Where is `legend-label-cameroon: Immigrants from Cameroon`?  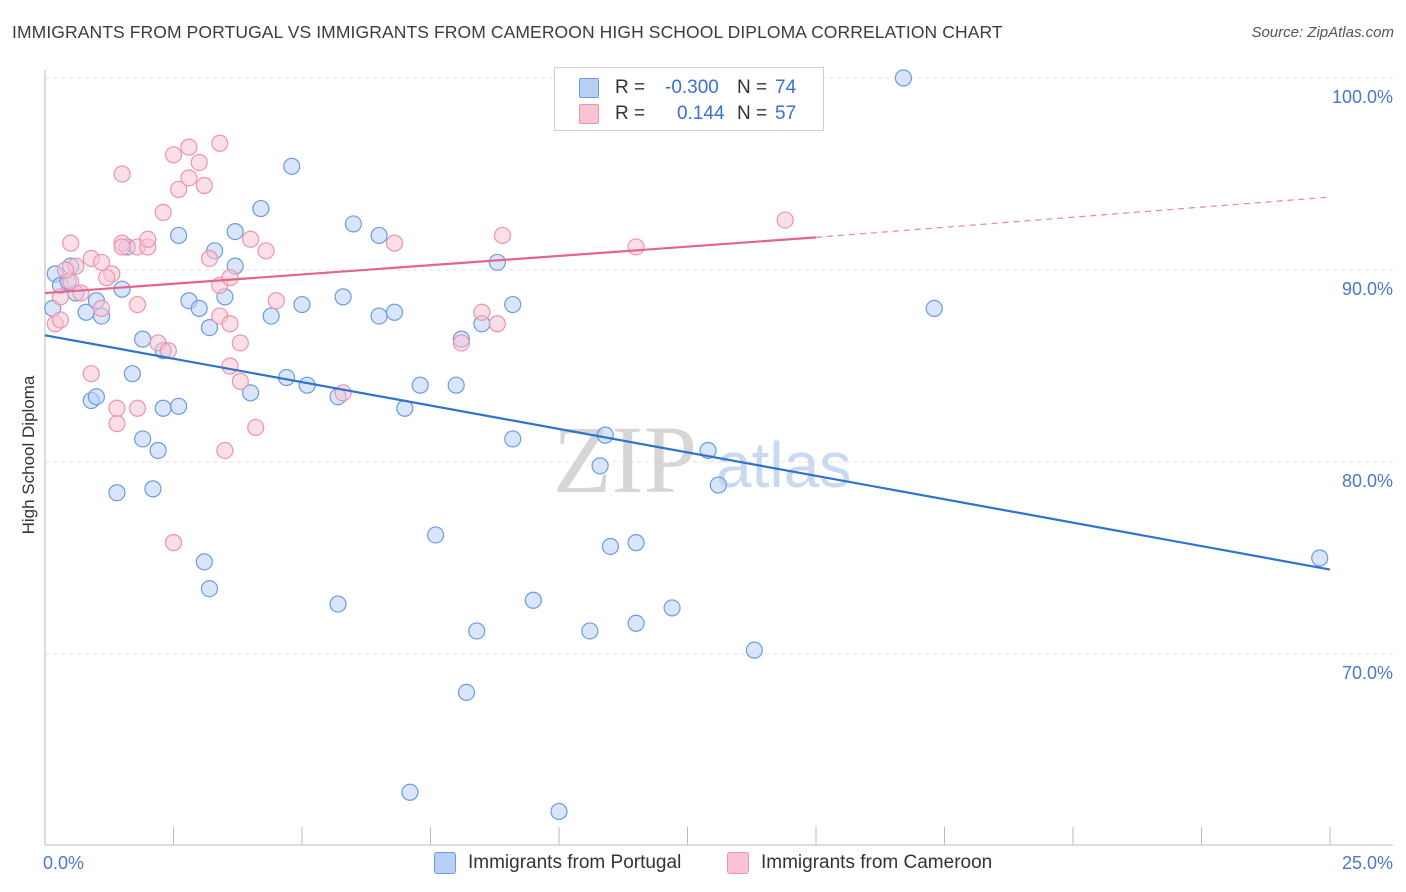 legend-label-cameroon: Immigrants from Cameroon is located at coordinates (877, 862).